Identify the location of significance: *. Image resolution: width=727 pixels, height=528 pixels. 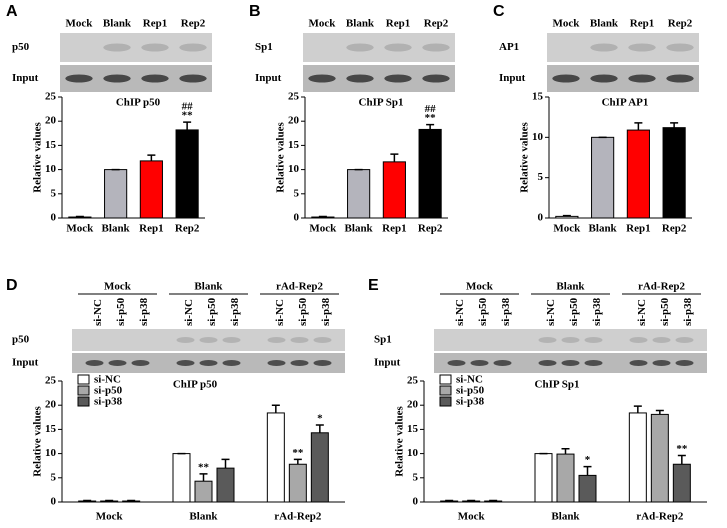
(320, 419).